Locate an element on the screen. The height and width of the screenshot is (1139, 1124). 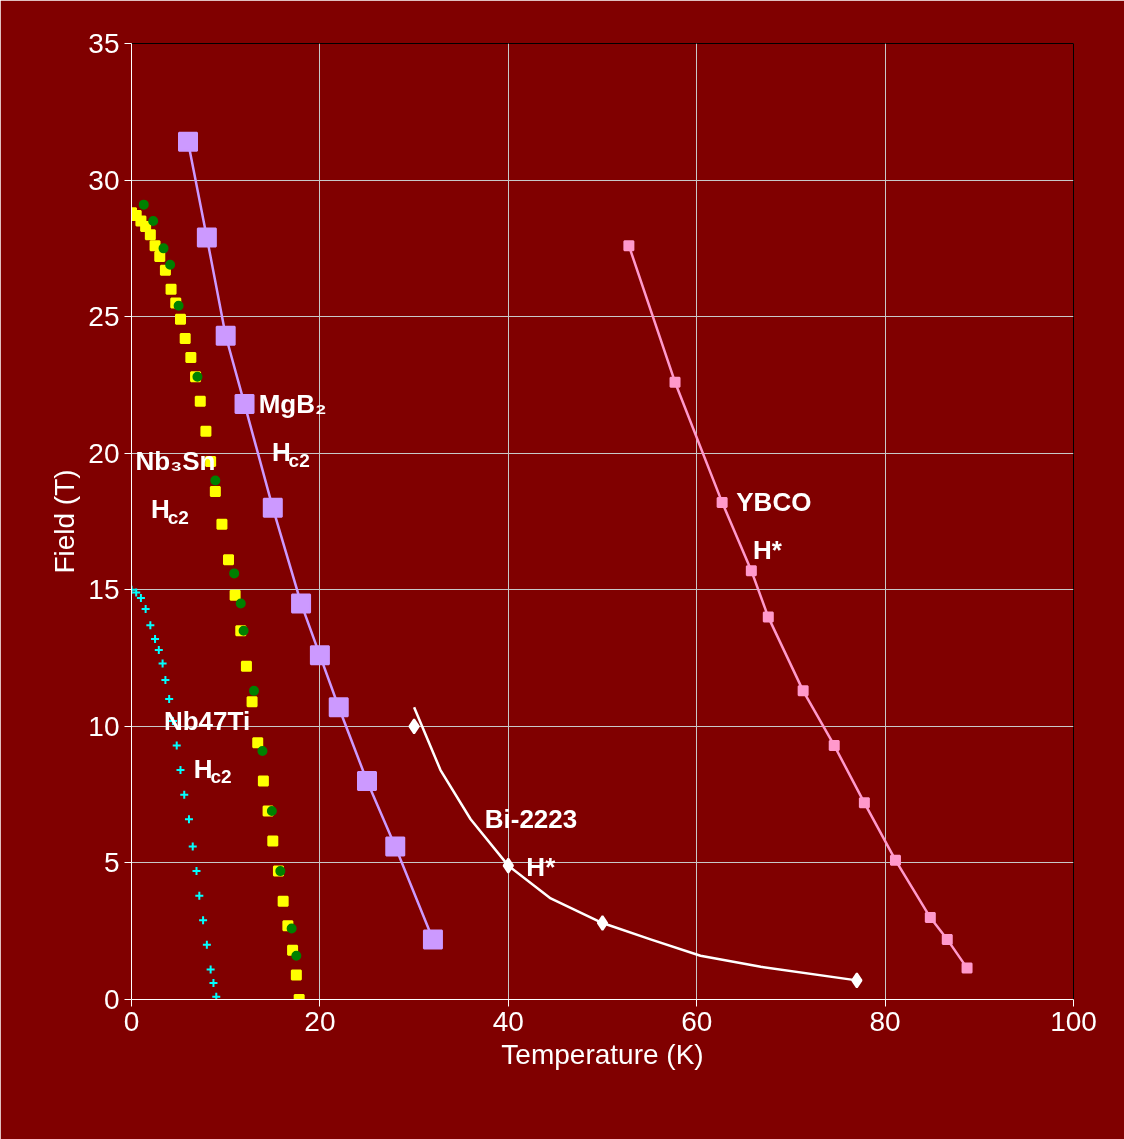
y-tick-label: 20 is located at coordinates (104, 453).